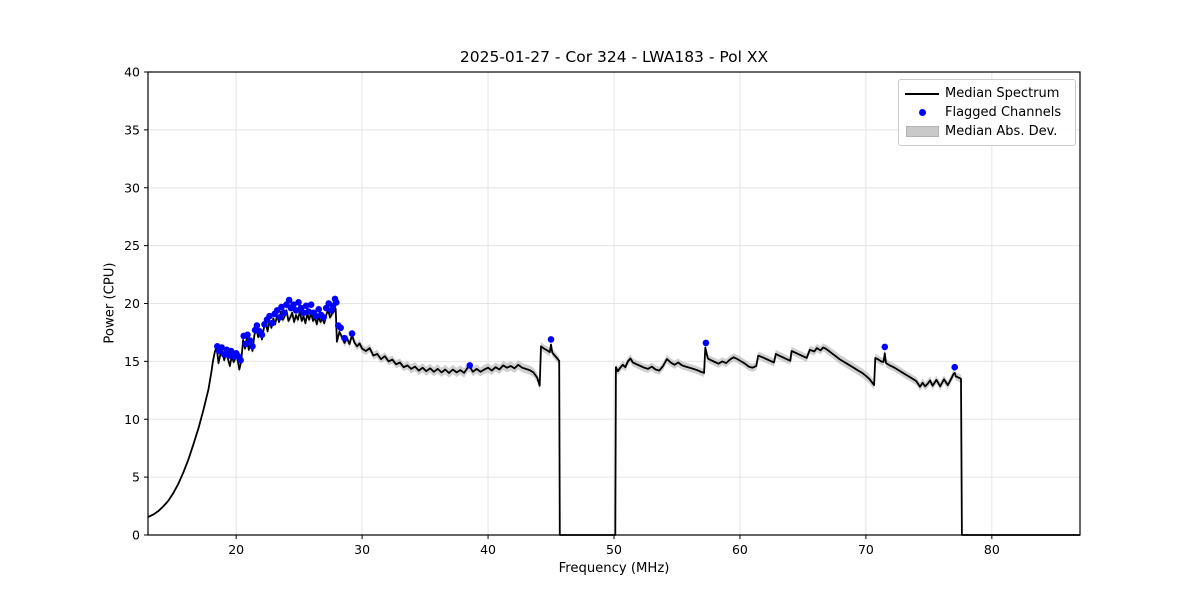 This screenshot has width=1200, height=600. Describe the element at coordinates (132, 361) in the screenshot. I see `y-tick-label: 15` at that location.